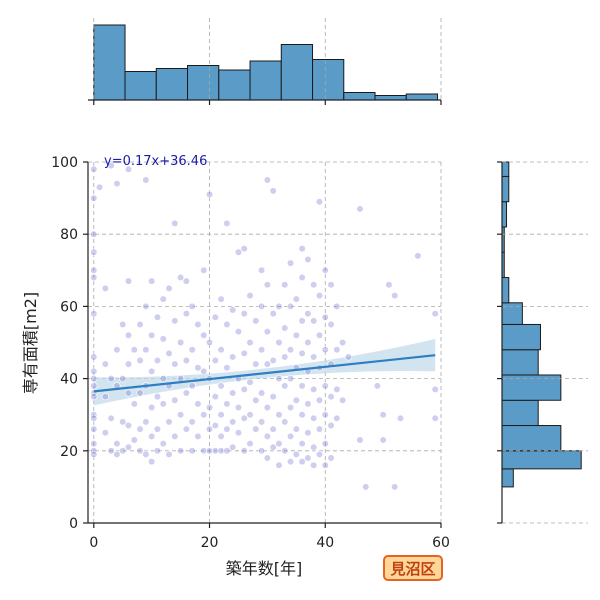 This screenshot has width=600, height=600. I want to click on y-tick-label: 40, so click(69, 380).